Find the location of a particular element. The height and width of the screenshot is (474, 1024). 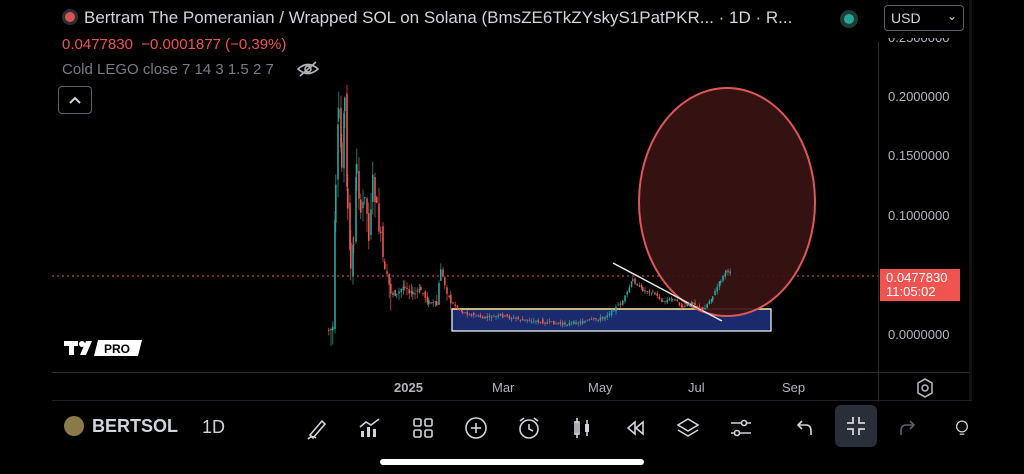

chevron-up-icon is located at coordinates (75, 100).